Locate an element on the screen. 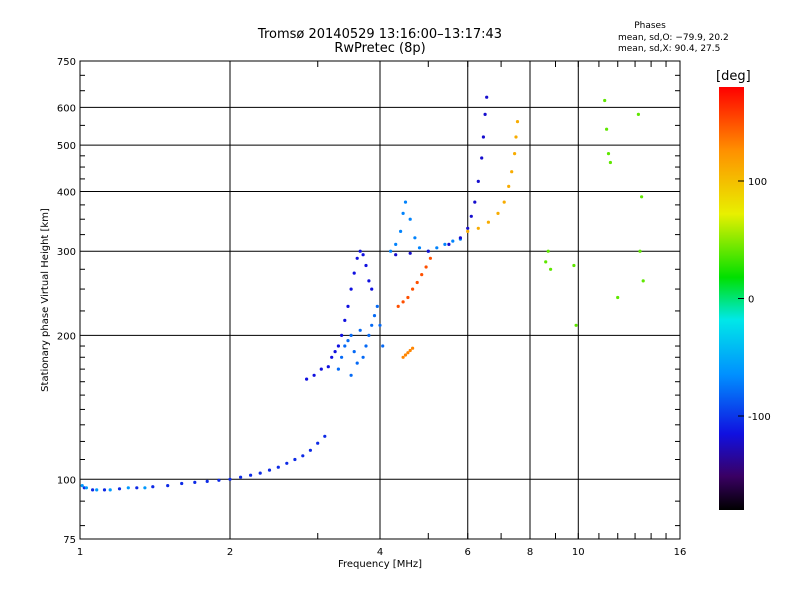 The width and height of the screenshot is (800, 600). series-f2-trace-x-mode- is located at coordinates (493, 176).